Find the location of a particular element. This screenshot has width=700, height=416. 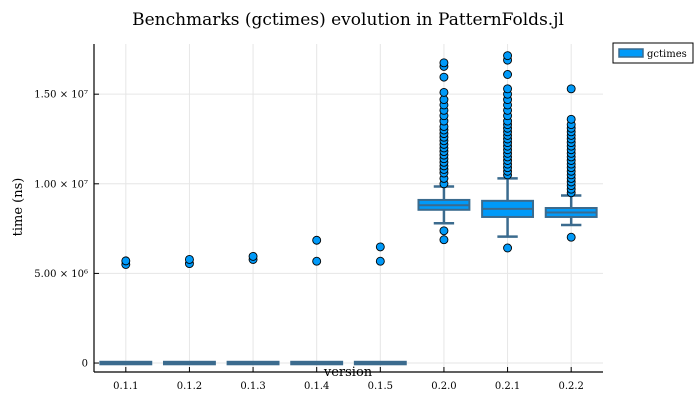

box-0.2.2 is located at coordinates (571, 163).